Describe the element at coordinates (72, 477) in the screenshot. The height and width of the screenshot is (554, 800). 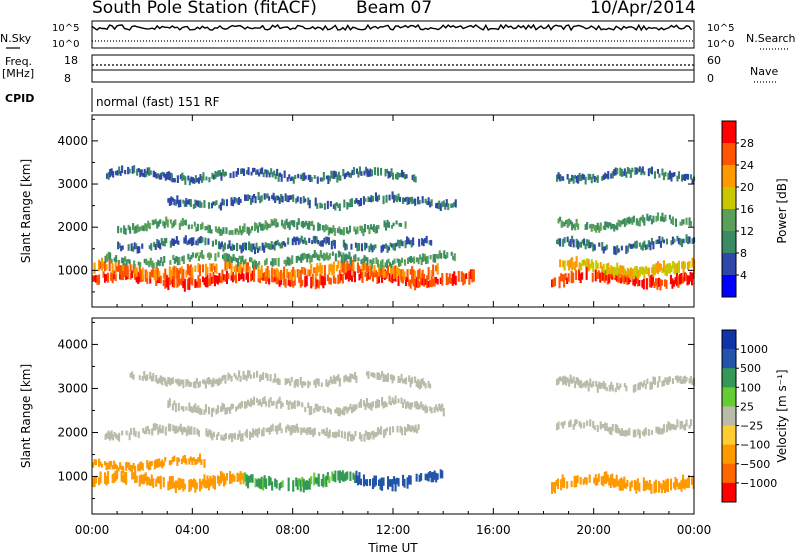
I see `velocity-y-tick-label: 1000` at that location.